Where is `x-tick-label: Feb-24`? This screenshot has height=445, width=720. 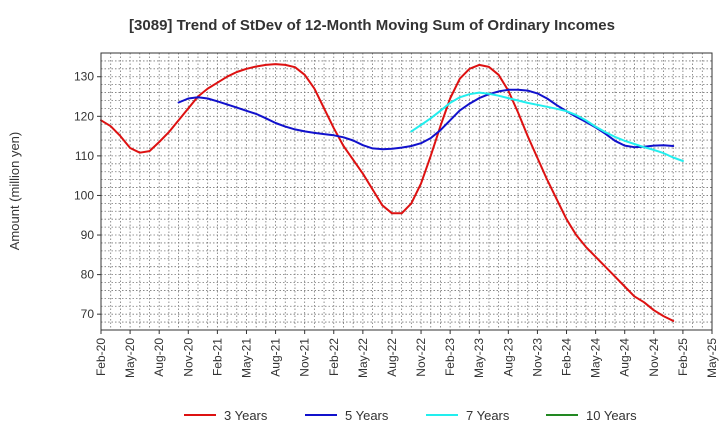
x-tick-label: Feb-24 is located at coordinates (567, 357).